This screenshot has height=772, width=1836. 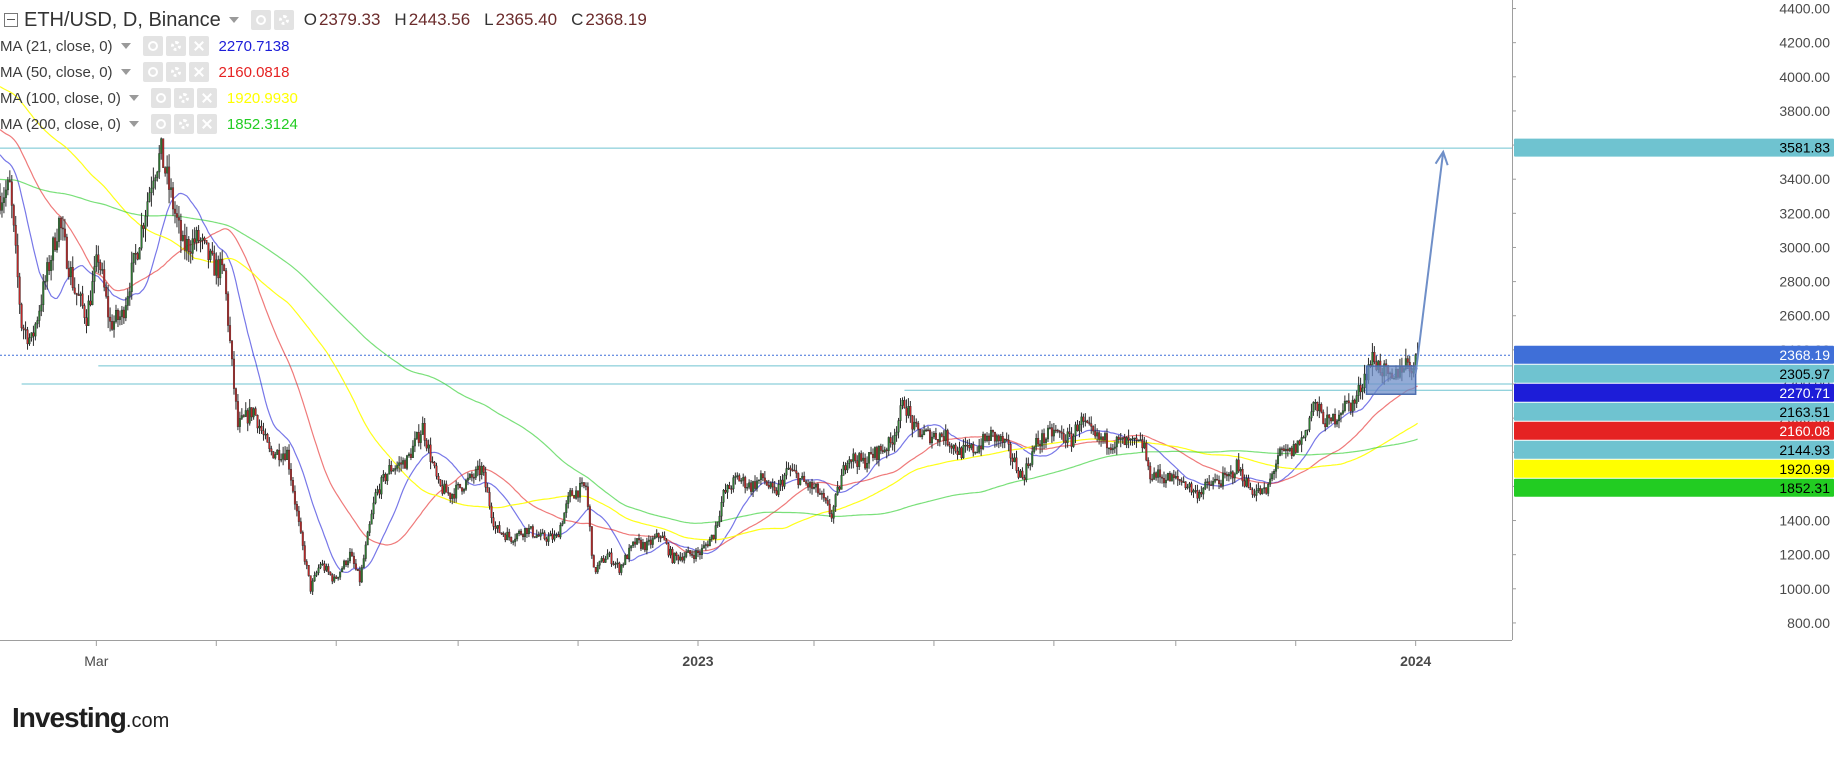 What do you see at coordinates (60, 124) in the screenshot?
I see `indicator-label: MA (200, close, 0)` at bounding box center [60, 124].